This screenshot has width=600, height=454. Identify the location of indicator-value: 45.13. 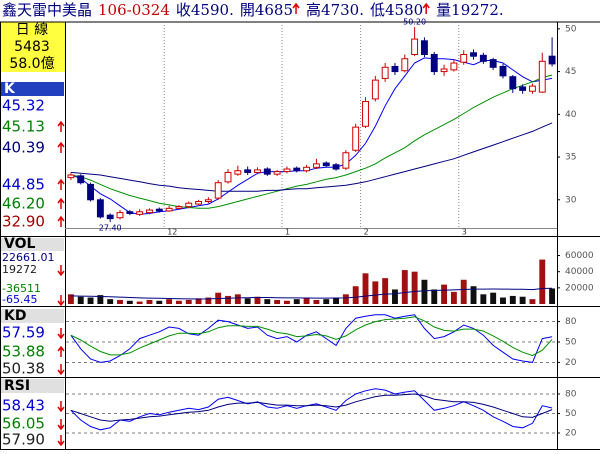
(23, 127).